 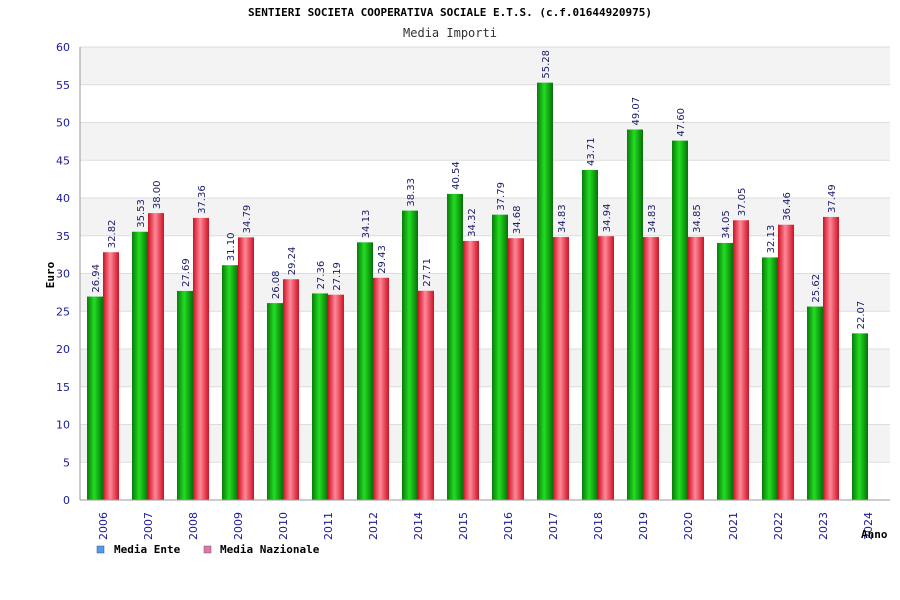 I want to click on data-label: 29.43, so click(x=382, y=259).